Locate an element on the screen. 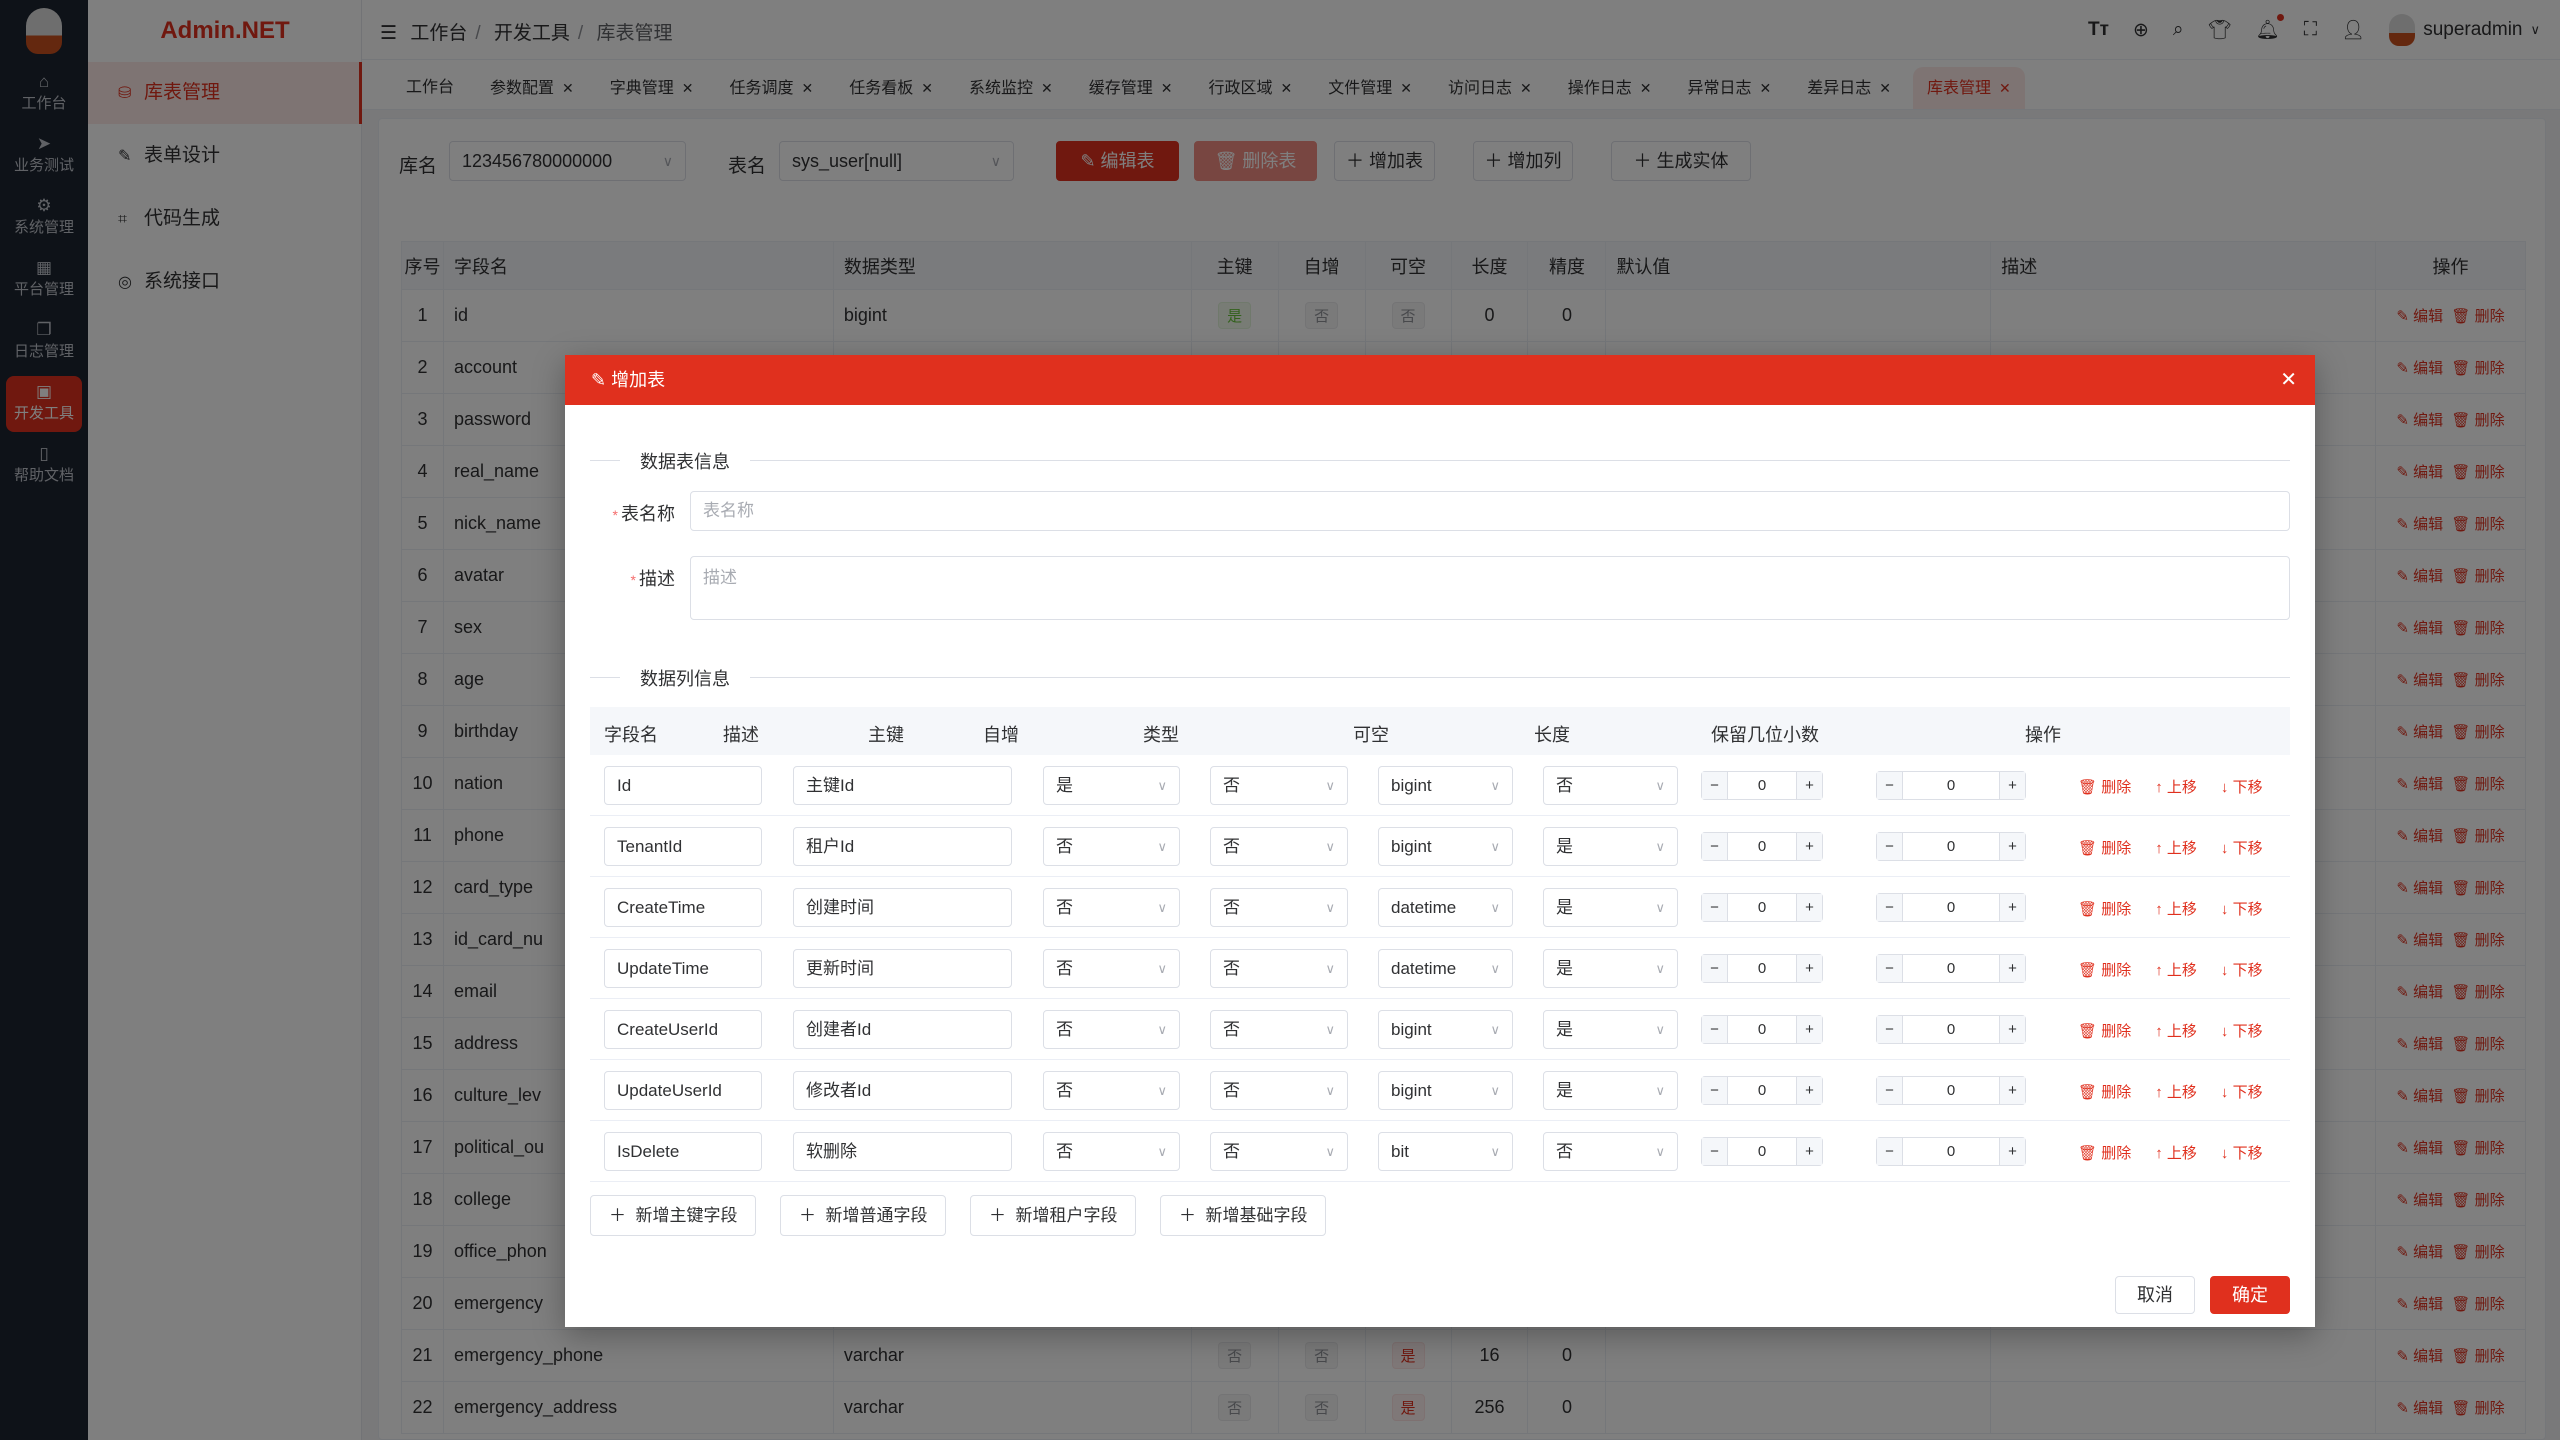  field-name-input: IsDelete is located at coordinates (683, 1151).